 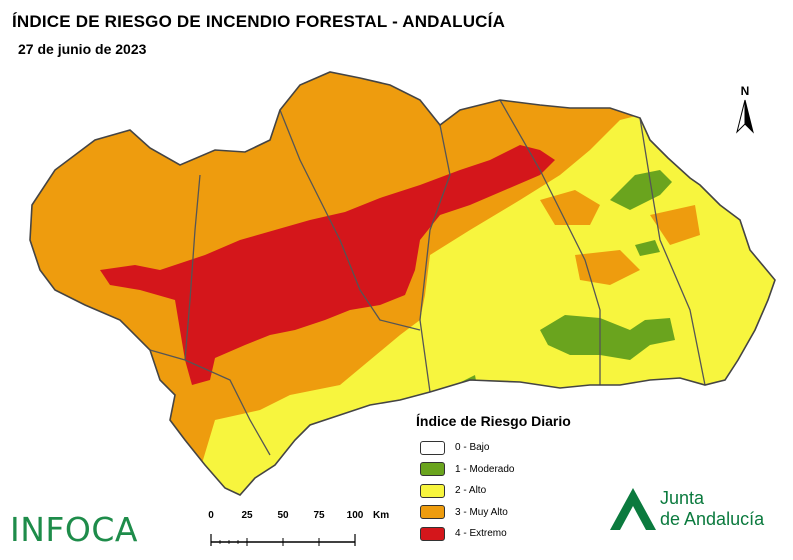 I want to click on junta-text: Junta de Andalucía, so click(x=712, y=509).